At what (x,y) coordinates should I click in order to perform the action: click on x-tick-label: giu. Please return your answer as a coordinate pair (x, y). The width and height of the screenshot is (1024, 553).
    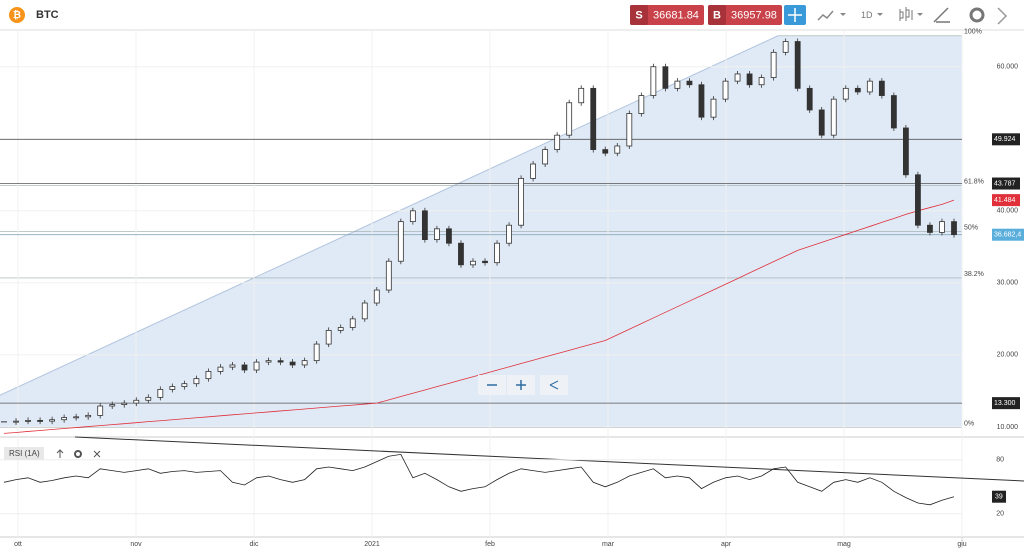
    Looking at the image, I should click on (961, 544).